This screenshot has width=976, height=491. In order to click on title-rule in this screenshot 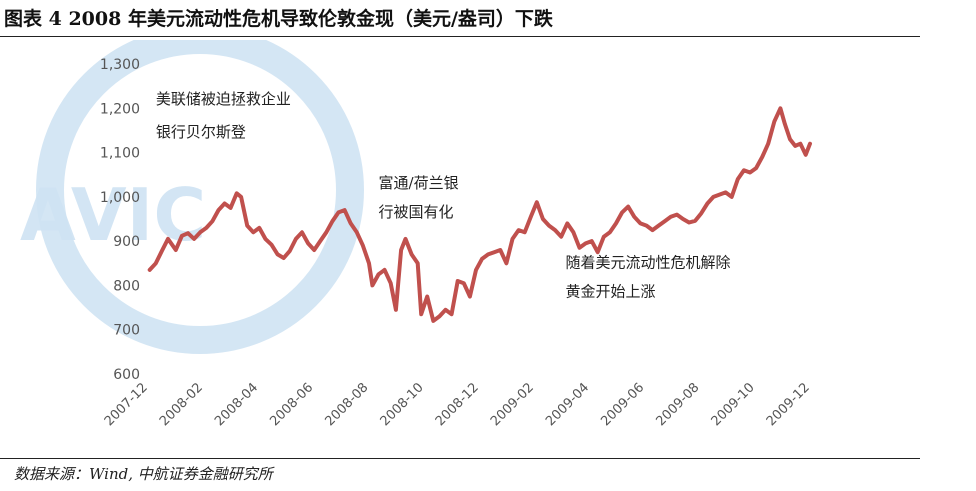, I will do `click(460, 36)`.